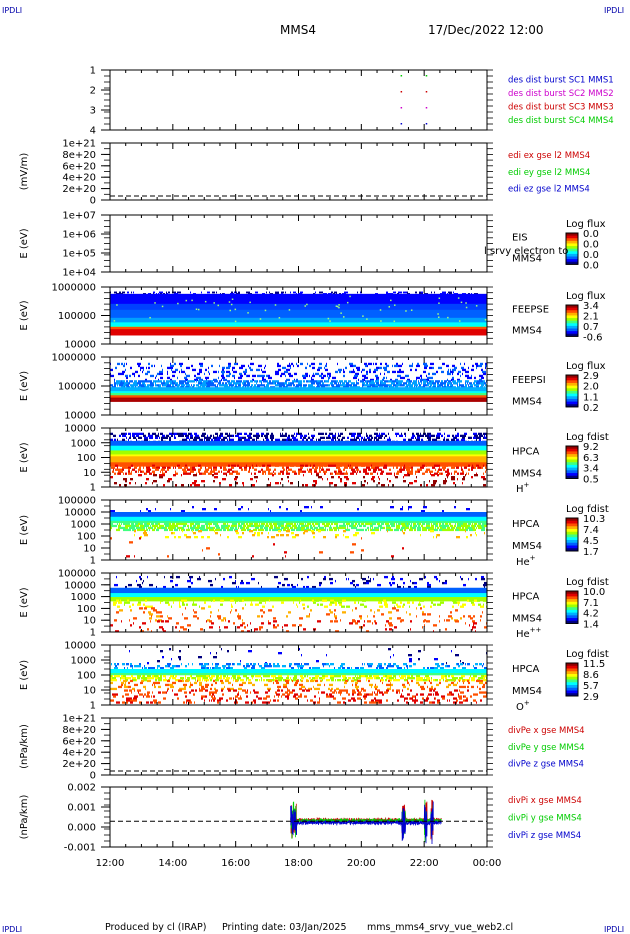 Image resolution: width=630 pixels, height=934 pixels. I want to click on panel-5-colorbar-swatch, so click(572, 387).